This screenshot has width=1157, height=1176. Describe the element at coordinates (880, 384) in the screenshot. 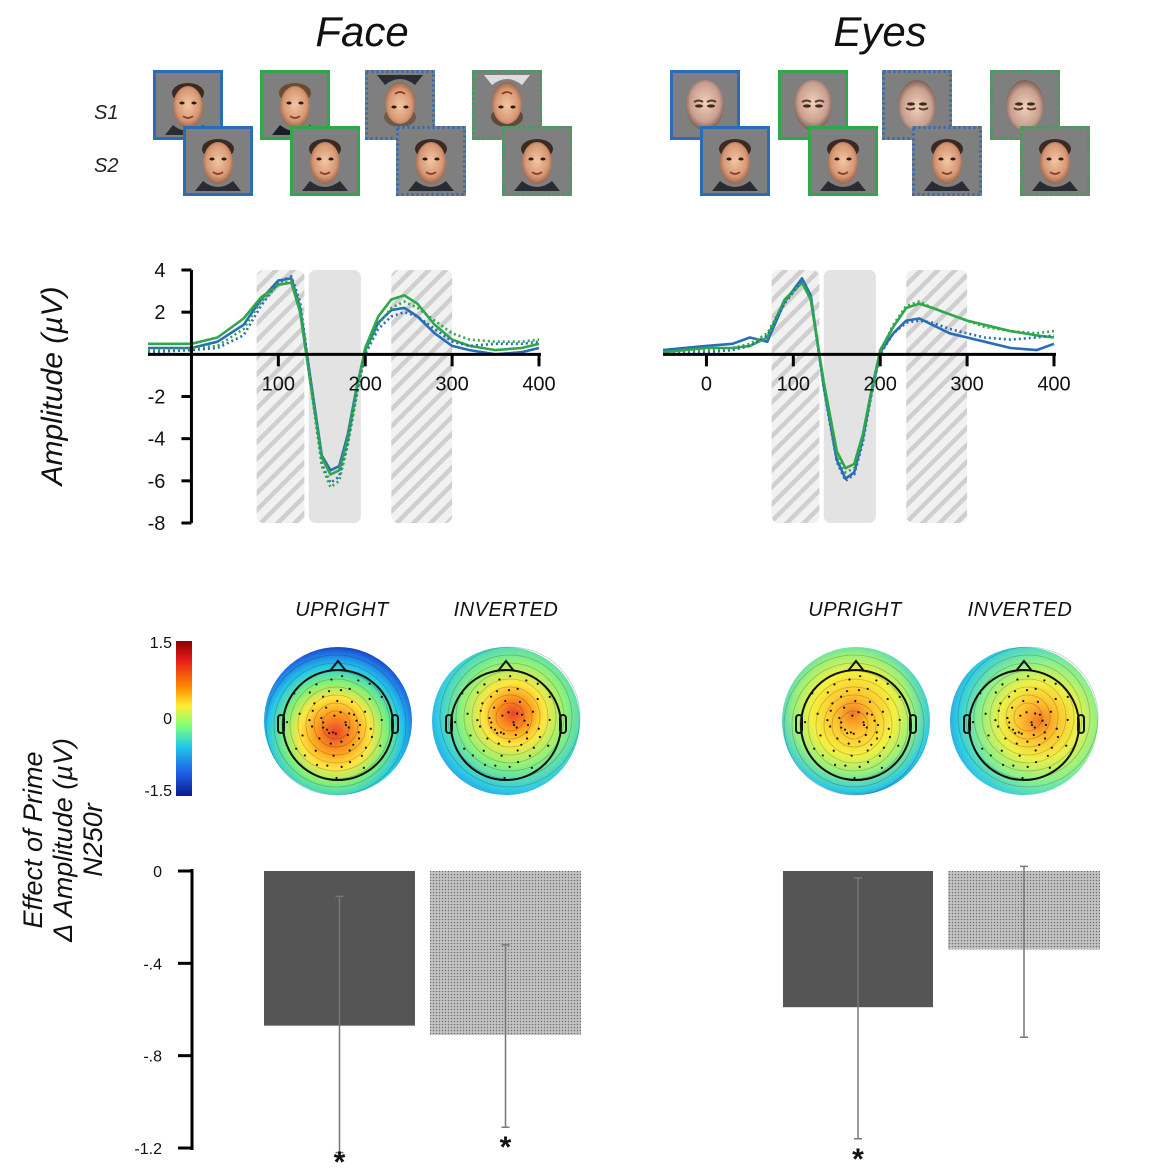

I see `erp-eyes-x-tick-label: 200` at that location.